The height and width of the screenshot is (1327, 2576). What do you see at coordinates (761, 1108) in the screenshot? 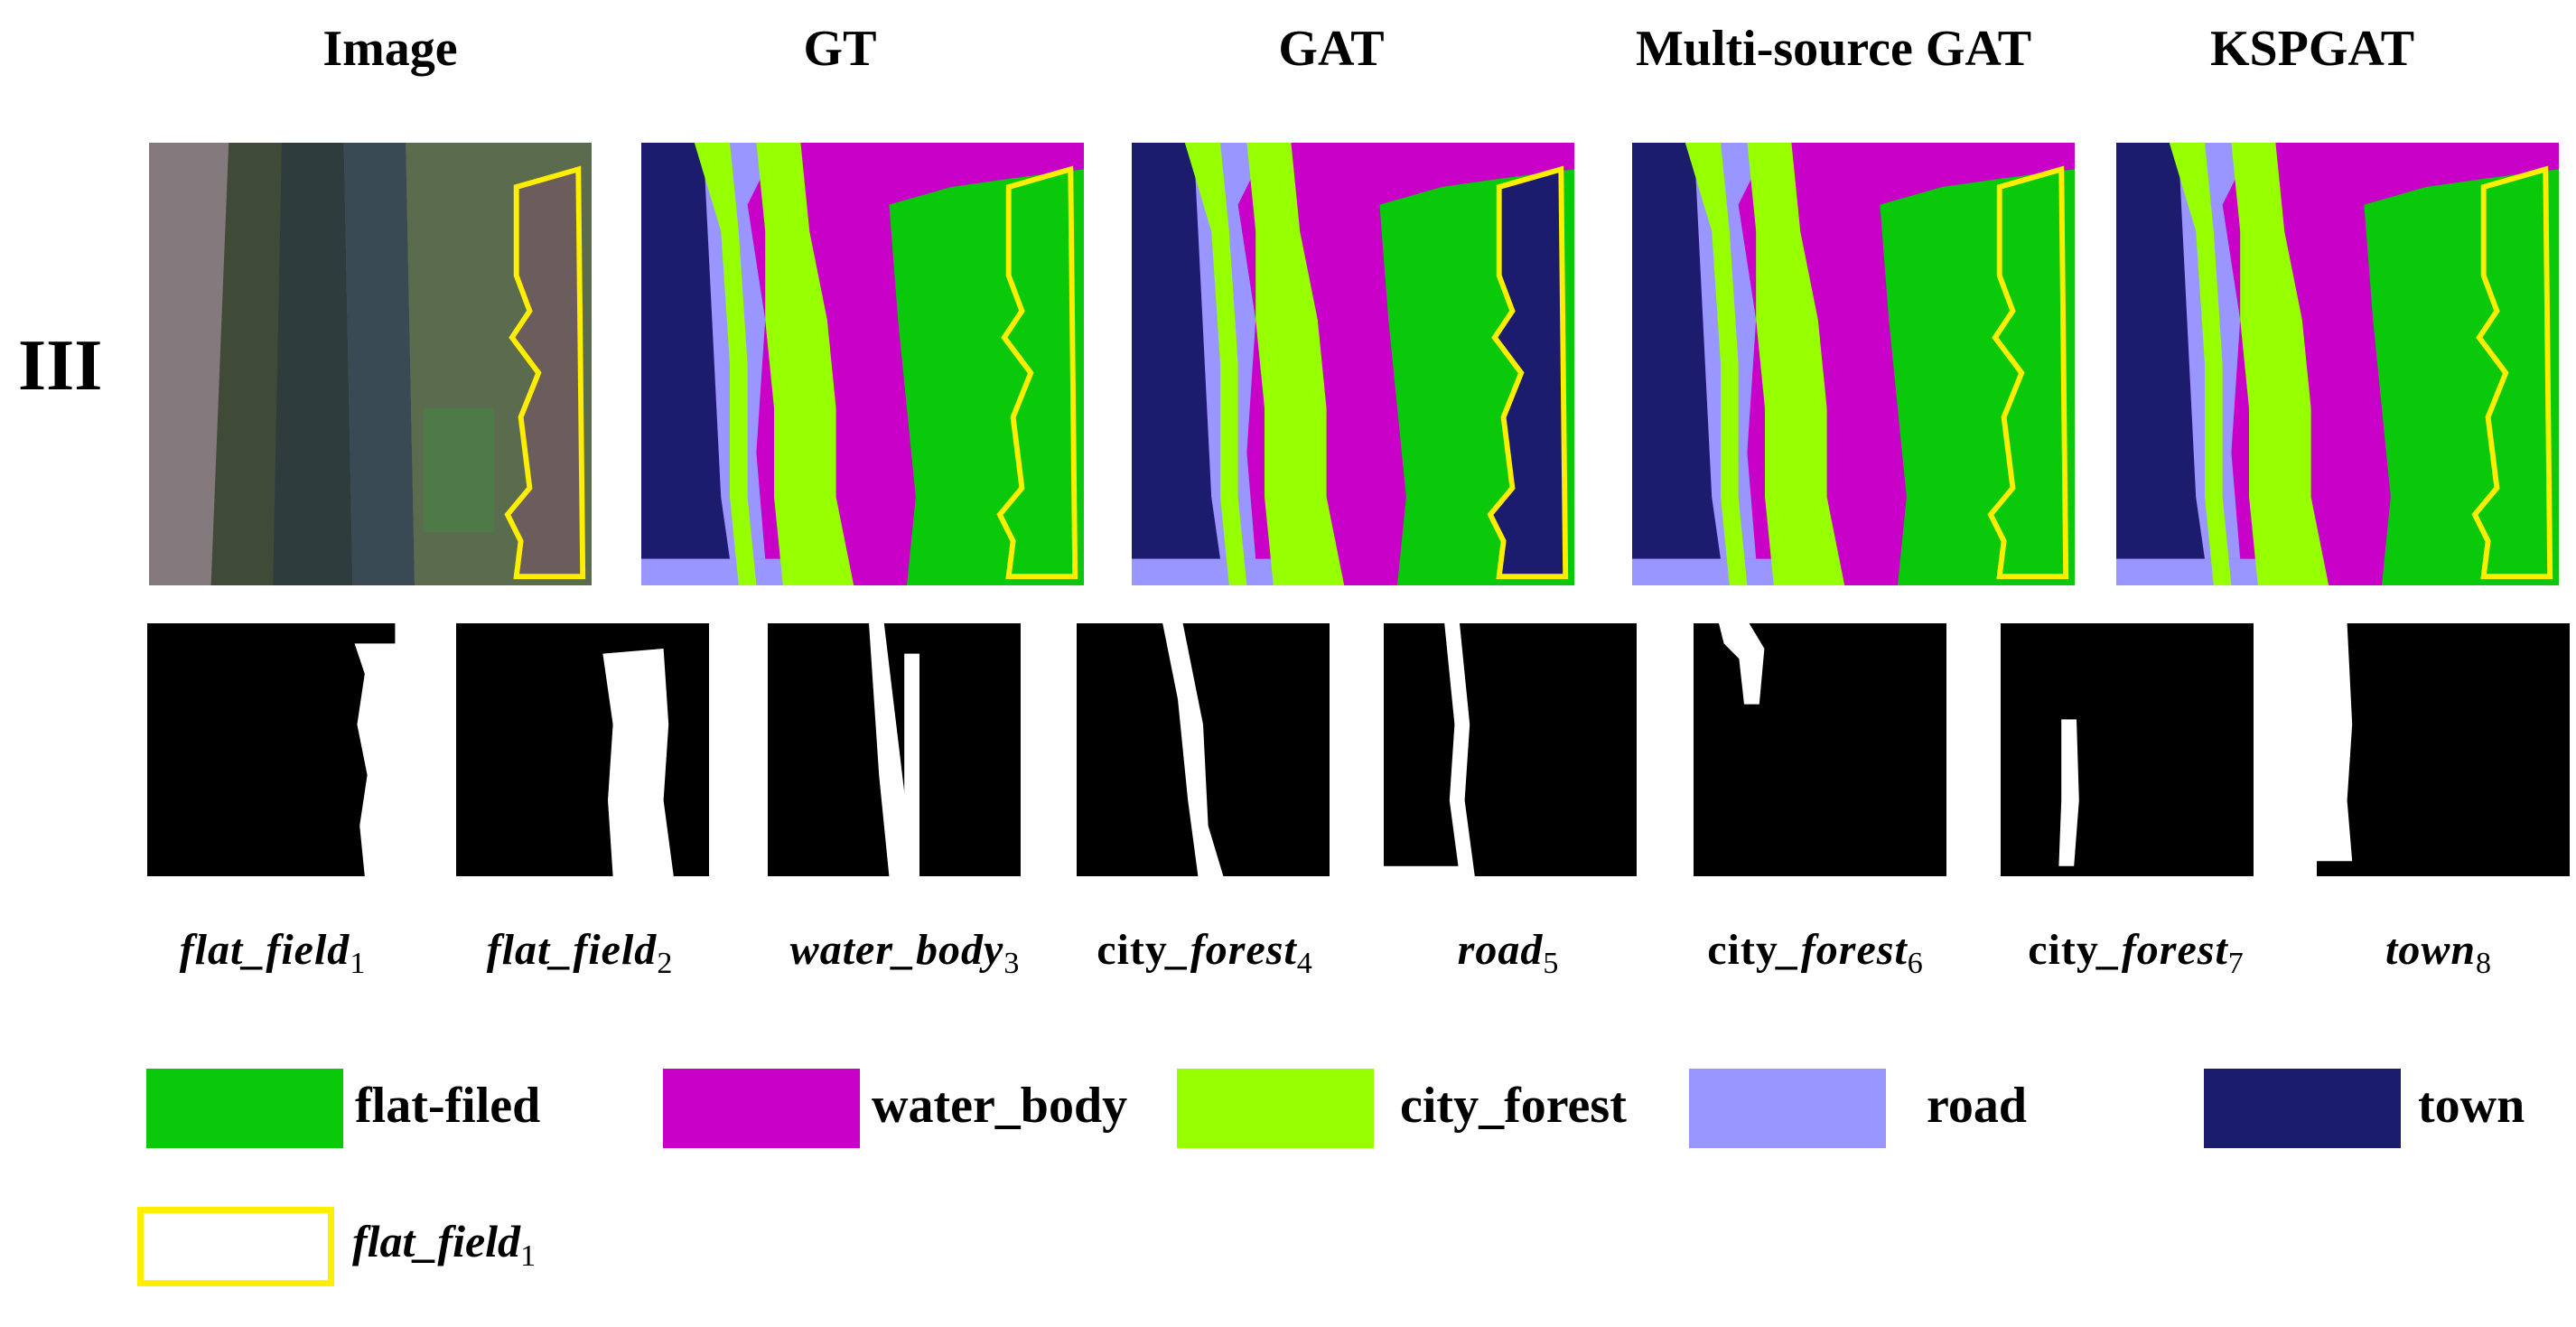
I see `legend-swatch-water-body` at bounding box center [761, 1108].